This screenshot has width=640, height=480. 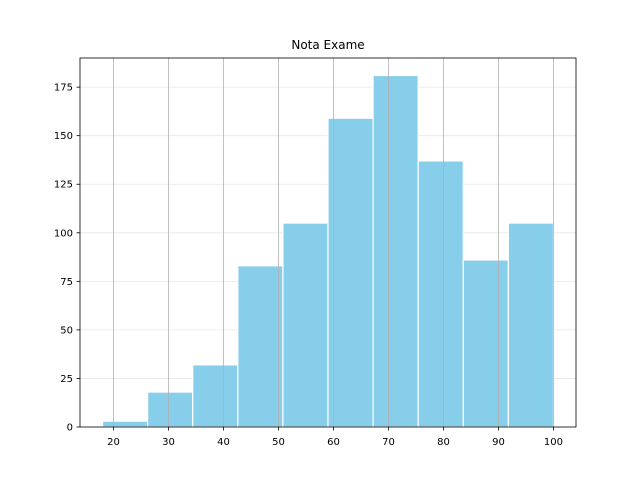 I want to click on y-tick-label-1: 25, so click(x=66, y=379).